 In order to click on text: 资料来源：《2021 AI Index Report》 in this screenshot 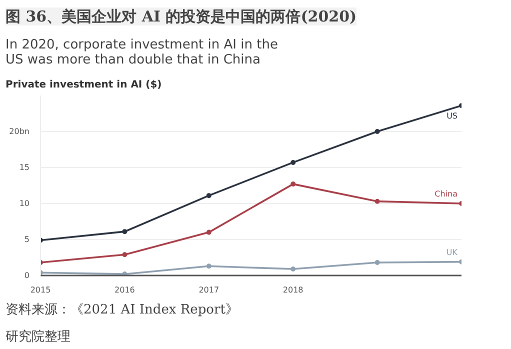, I will do `click(122, 310)`.